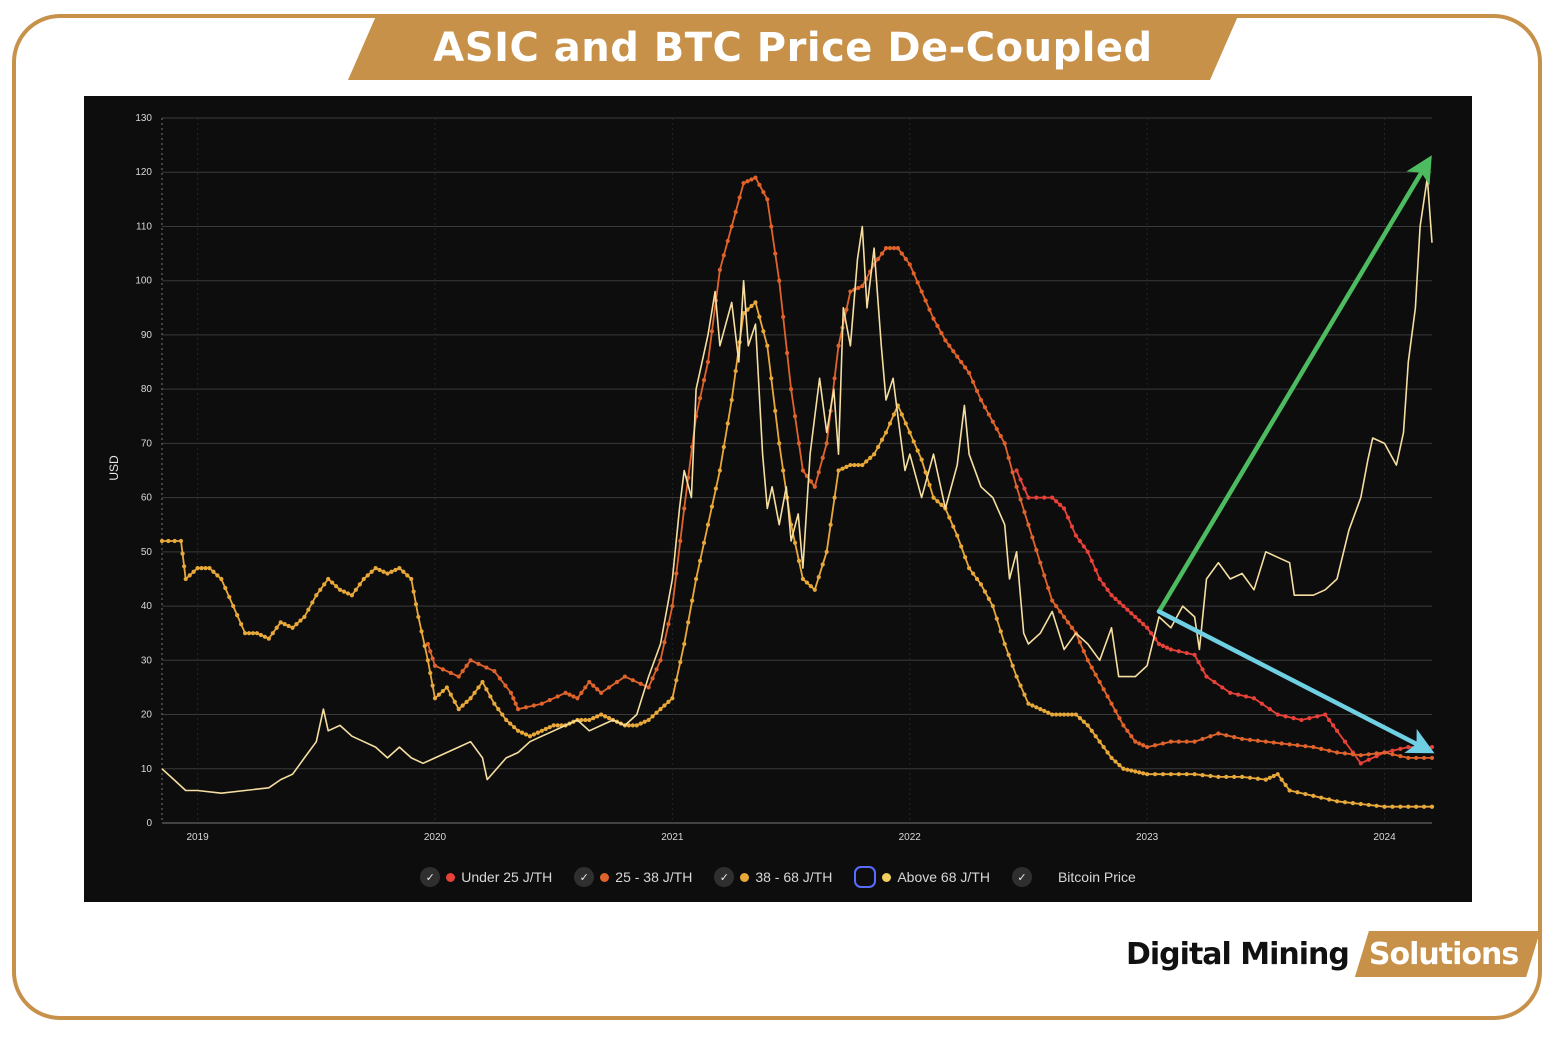  What do you see at coordinates (887, 877) in the screenshot?
I see `legend-dot-icon` at bounding box center [887, 877].